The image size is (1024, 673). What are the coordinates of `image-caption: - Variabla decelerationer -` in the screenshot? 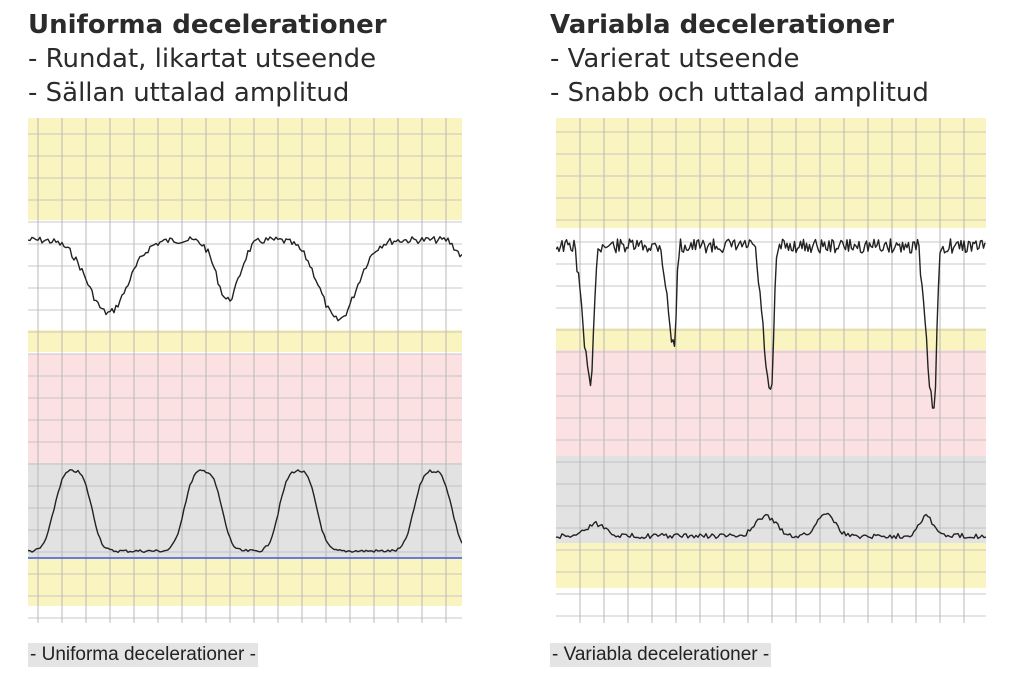 It's located at (661, 655).